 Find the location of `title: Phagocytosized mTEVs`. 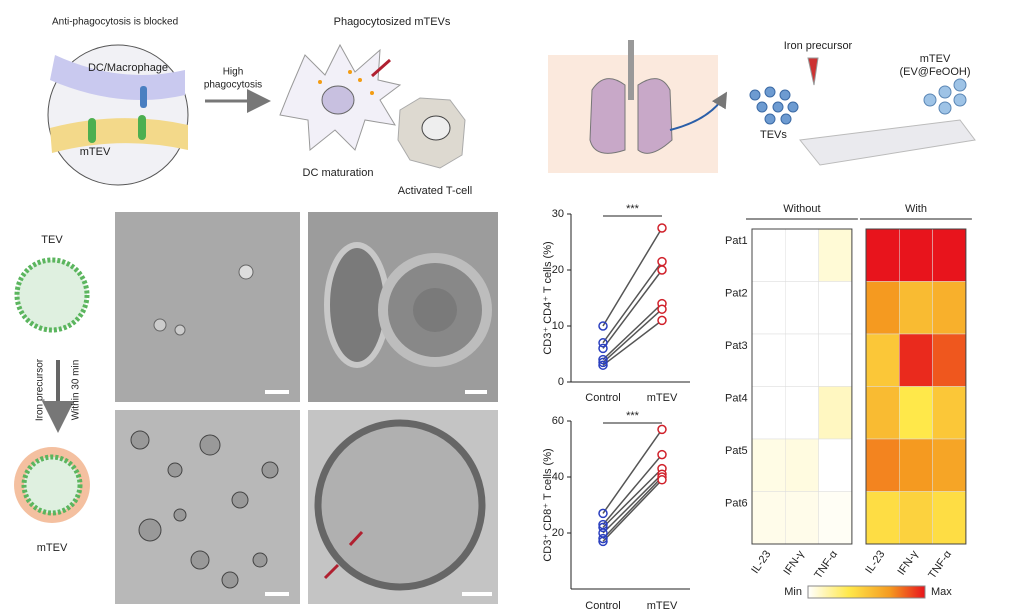

title: Phagocytosized mTEVs is located at coordinates (392, 22).